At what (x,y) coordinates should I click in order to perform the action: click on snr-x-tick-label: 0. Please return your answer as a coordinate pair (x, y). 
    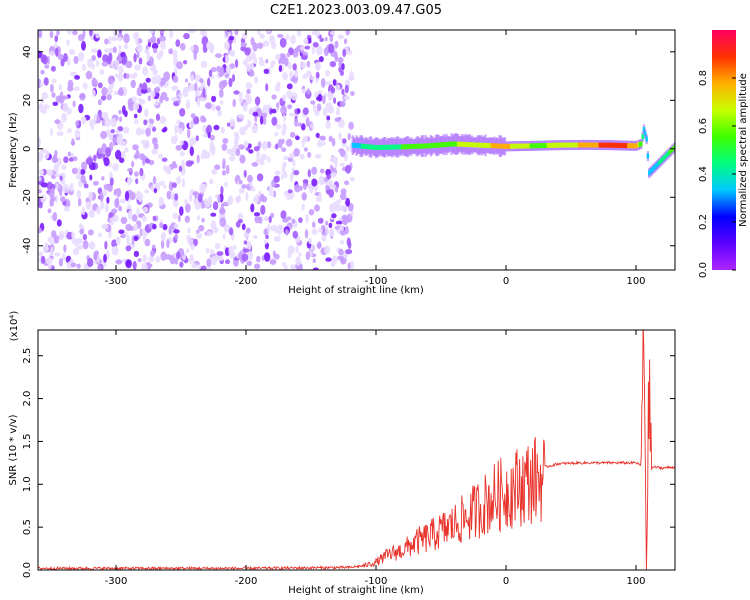
    Looking at the image, I should click on (506, 581).